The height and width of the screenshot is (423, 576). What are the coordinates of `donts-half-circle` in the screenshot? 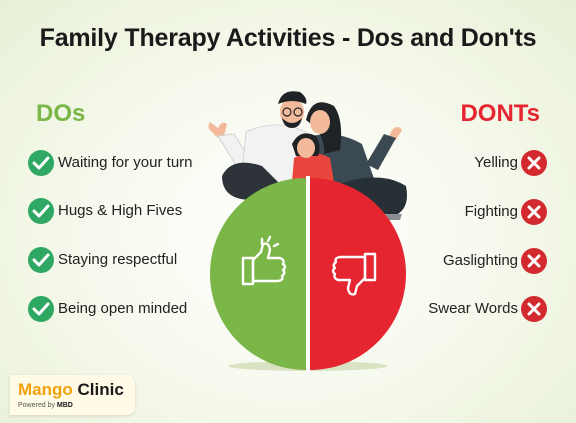 It's located at (358, 274).